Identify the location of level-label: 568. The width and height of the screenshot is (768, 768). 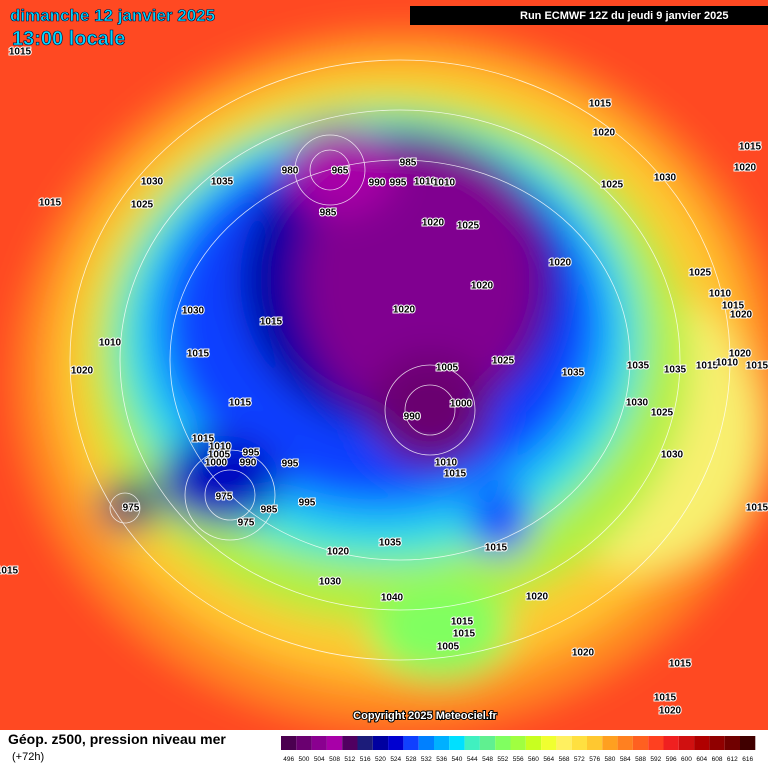
(564, 759).